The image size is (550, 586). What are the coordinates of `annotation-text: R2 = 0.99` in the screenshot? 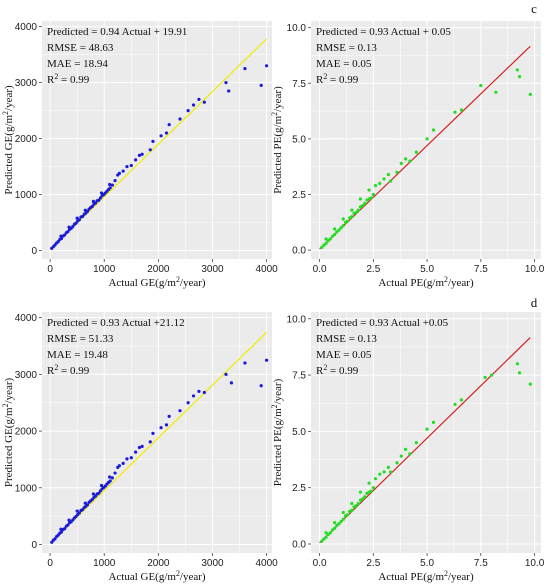 It's located at (68, 79).